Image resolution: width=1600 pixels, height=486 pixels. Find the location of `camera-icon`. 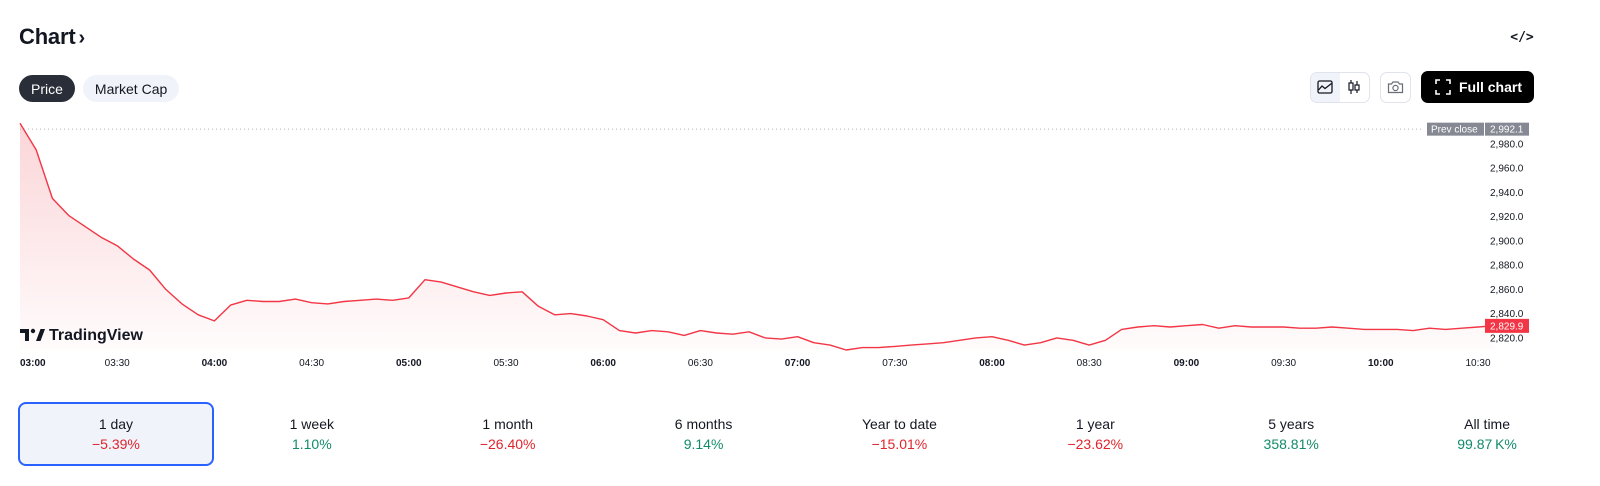

camera-icon is located at coordinates (1395, 87).